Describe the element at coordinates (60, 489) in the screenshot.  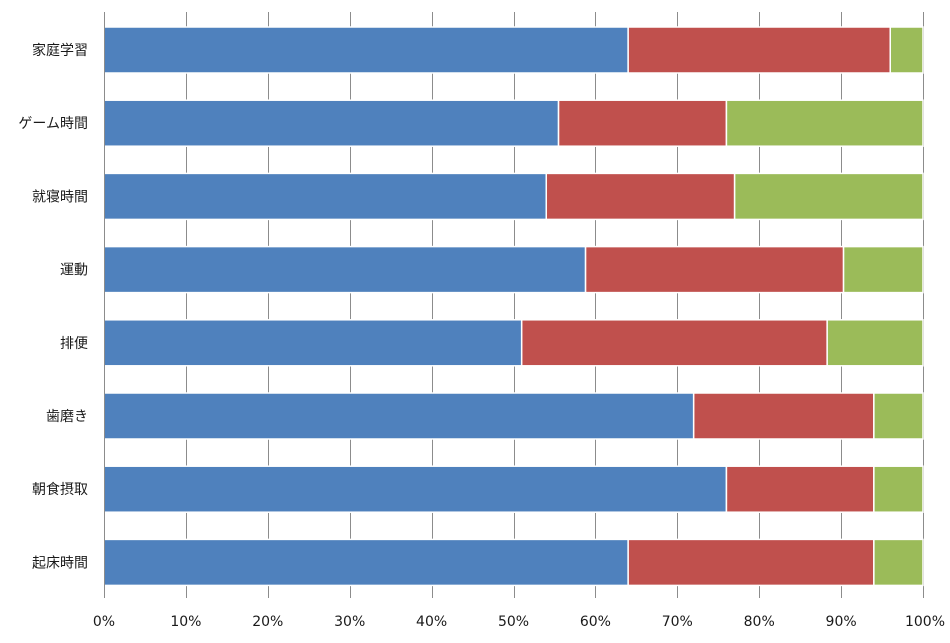
I see `category-label: 朝食摂取` at that location.